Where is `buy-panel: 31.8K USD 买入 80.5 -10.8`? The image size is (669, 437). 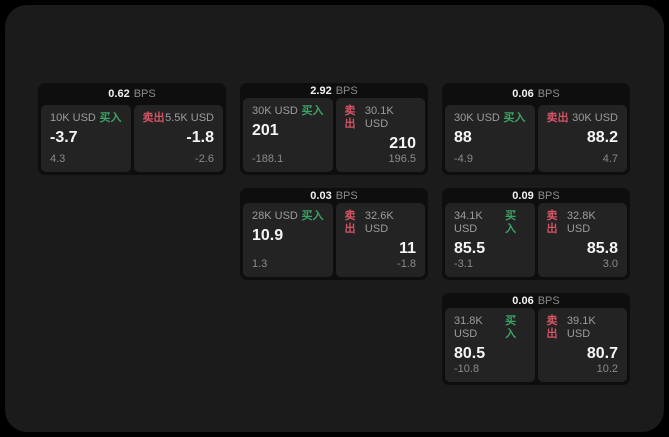 buy-panel: 31.8K USD 买入 80.5 -10.8 is located at coordinates (490, 345).